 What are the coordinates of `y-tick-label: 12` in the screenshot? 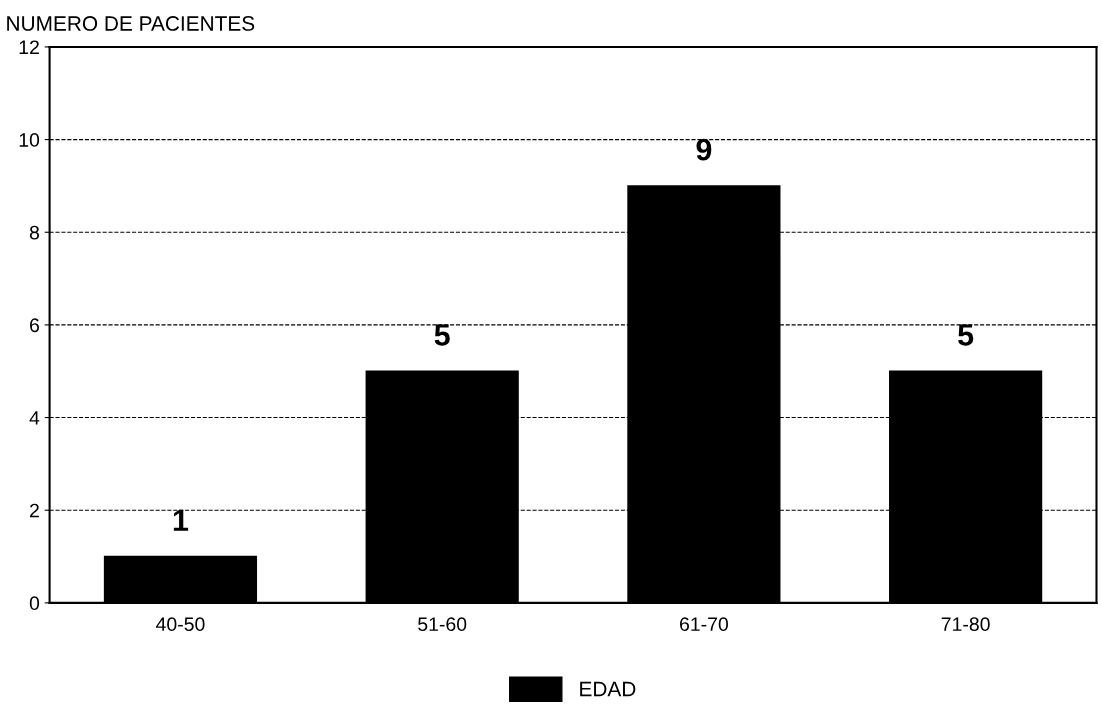 It's located at (29, 47).